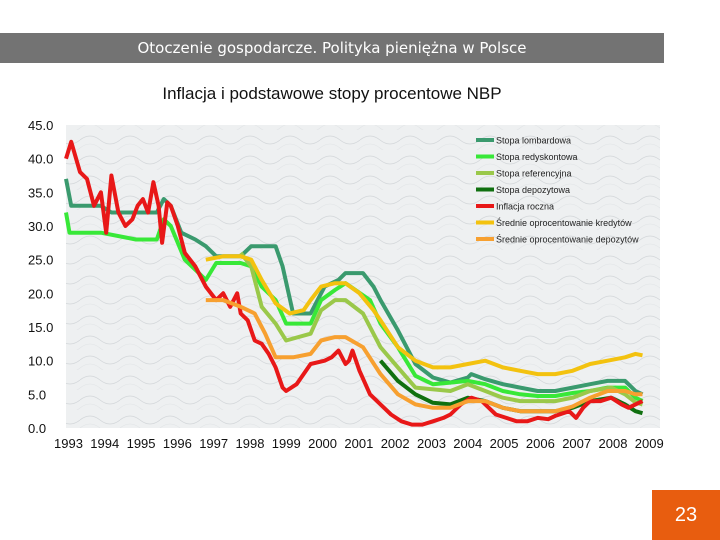 The width and height of the screenshot is (720, 540). I want to click on y-tick-label: 15.0, so click(40, 327).